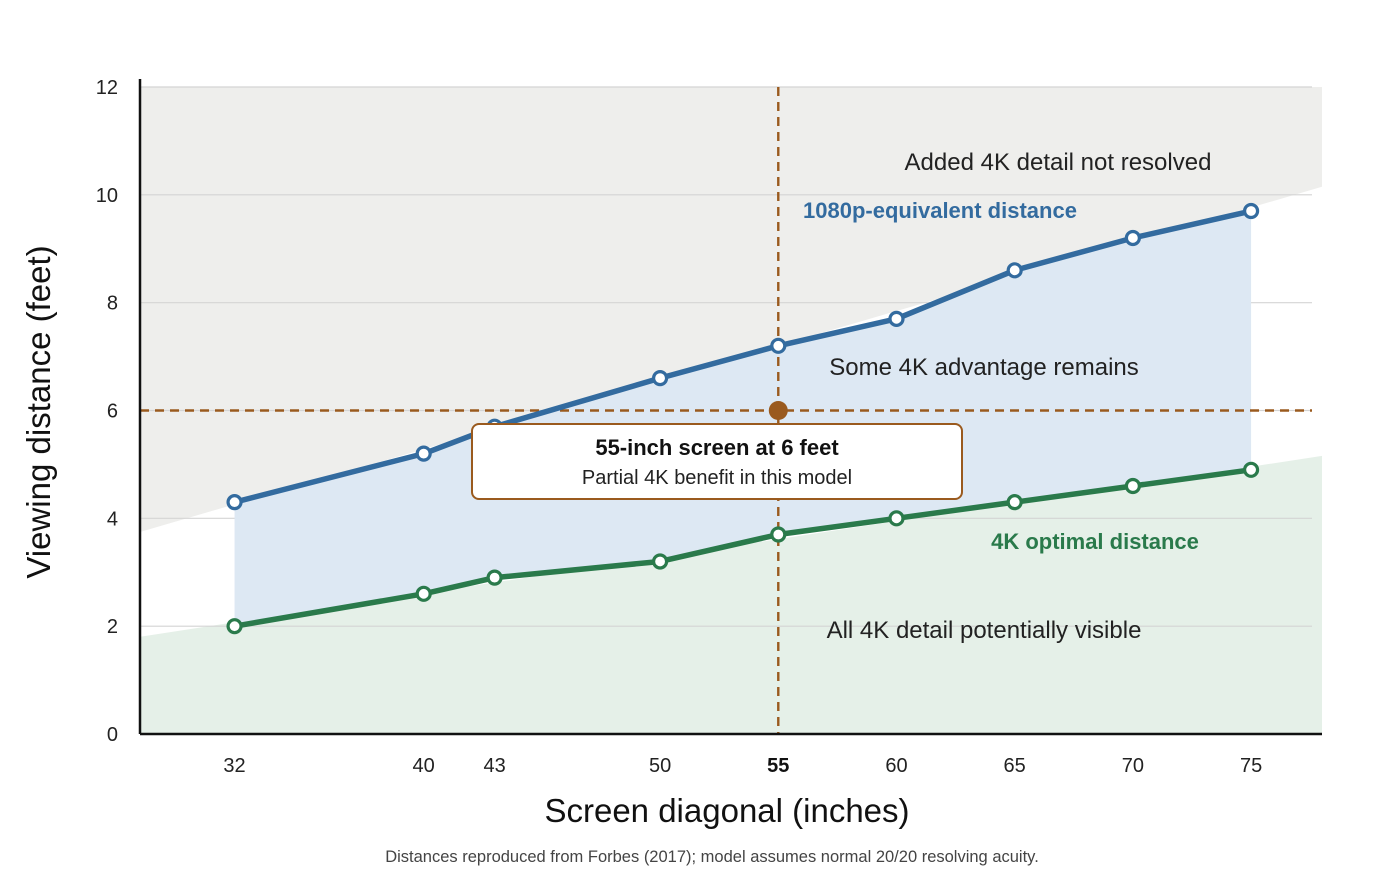  I want to click on y-tick-label: 8, so click(112, 304).